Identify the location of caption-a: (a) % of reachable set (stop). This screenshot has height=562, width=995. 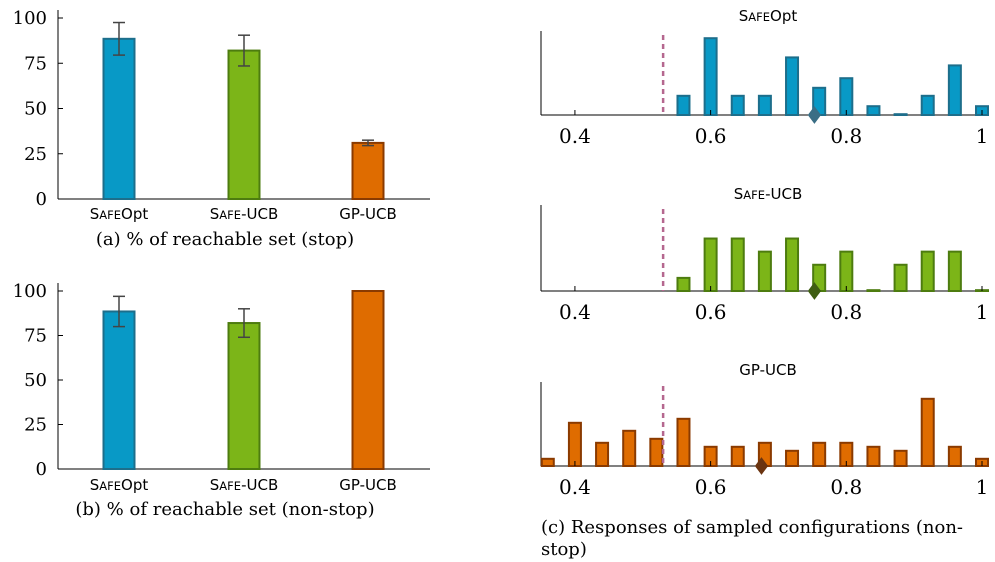
(225, 239).